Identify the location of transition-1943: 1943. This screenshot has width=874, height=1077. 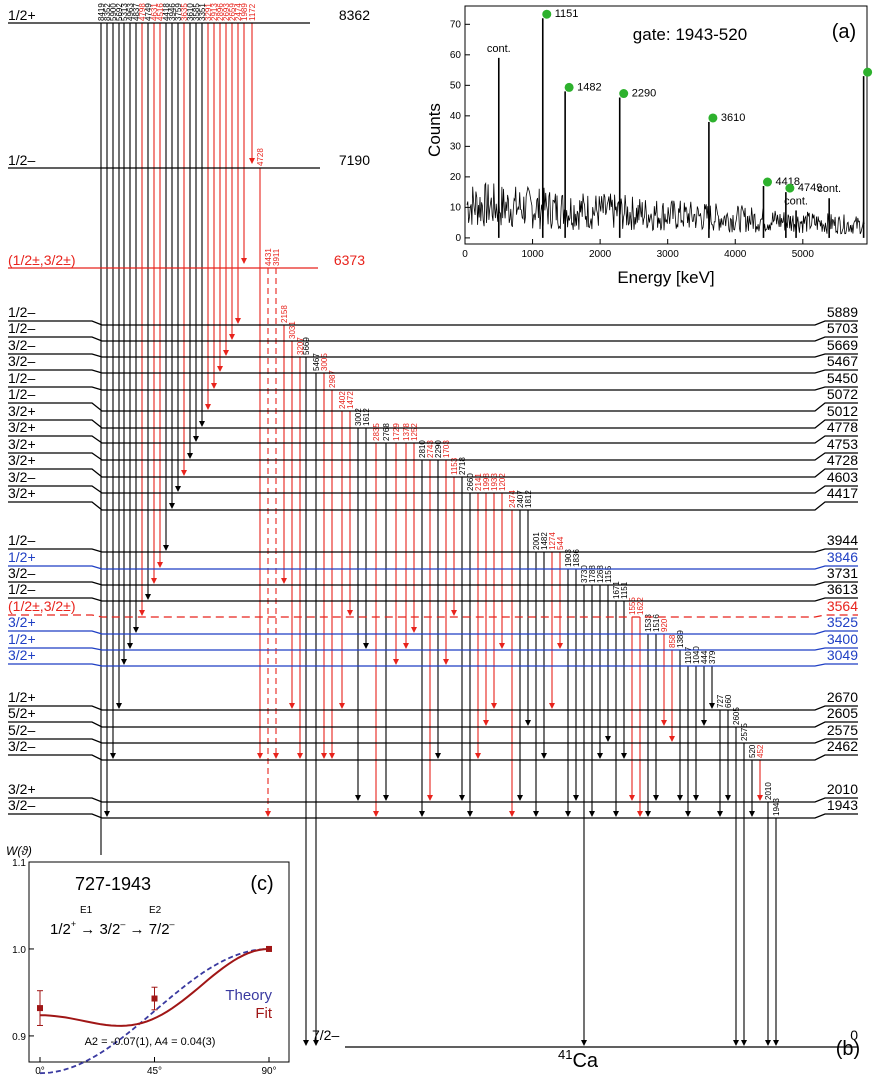
(776, 922).